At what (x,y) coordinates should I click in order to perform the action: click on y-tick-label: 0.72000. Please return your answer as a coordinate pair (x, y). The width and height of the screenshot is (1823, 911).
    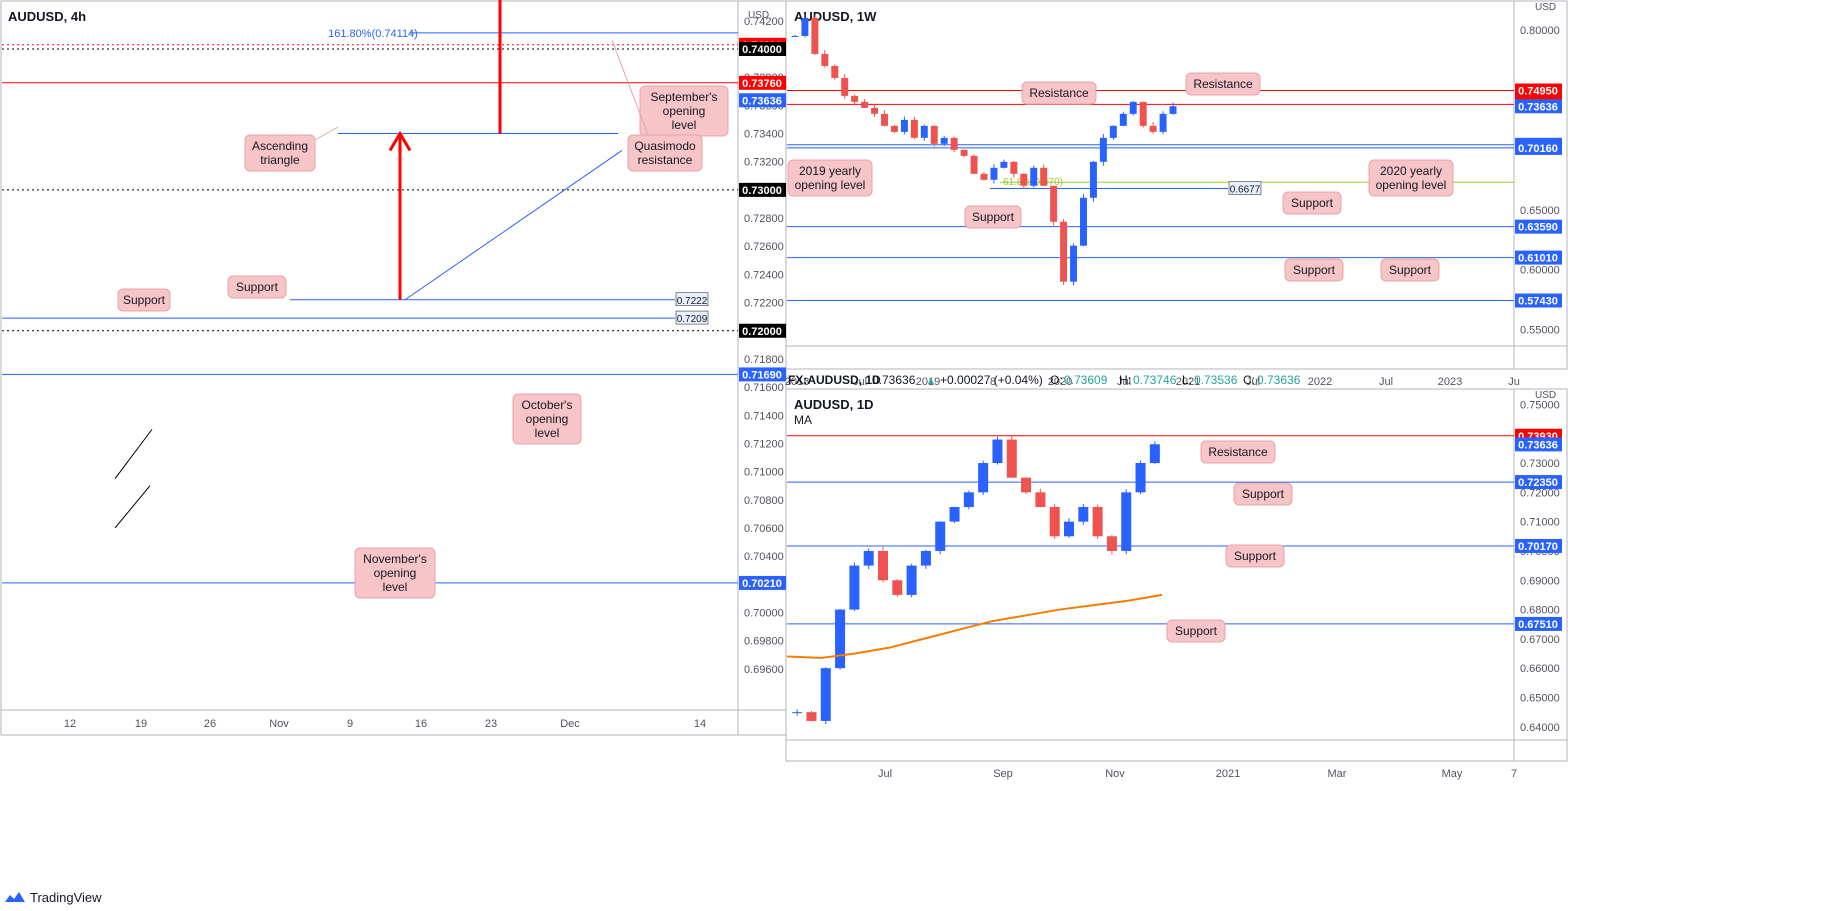
    Looking at the image, I should click on (1540, 493).